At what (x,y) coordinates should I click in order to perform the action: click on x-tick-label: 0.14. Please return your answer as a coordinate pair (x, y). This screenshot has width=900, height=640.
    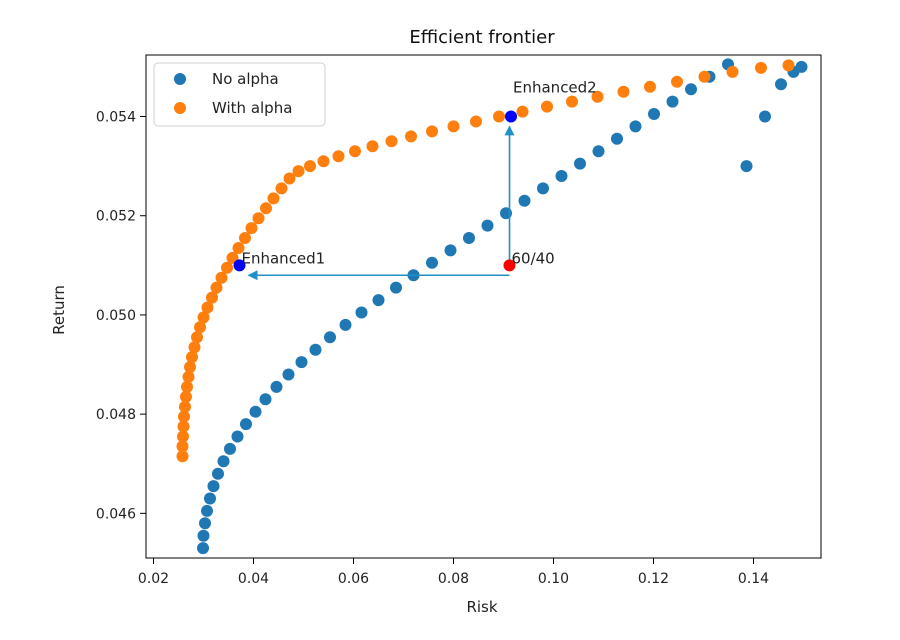
    Looking at the image, I should click on (753, 579).